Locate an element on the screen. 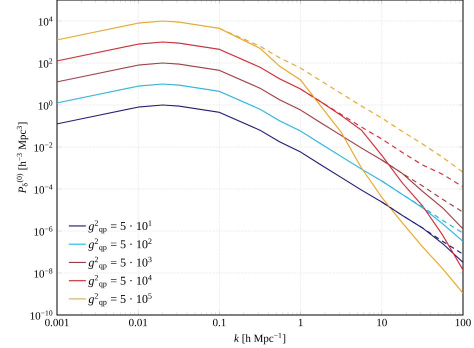 The width and height of the screenshot is (474, 348). y-tick-label: 10$^{−6}$ is located at coordinates (43, 231).